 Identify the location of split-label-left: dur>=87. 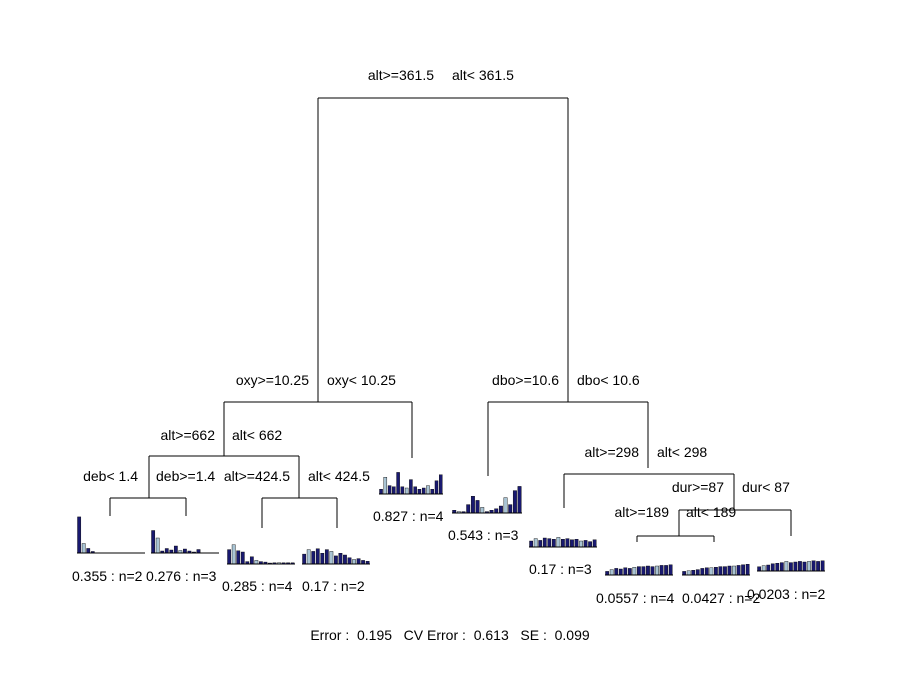
(698, 487).